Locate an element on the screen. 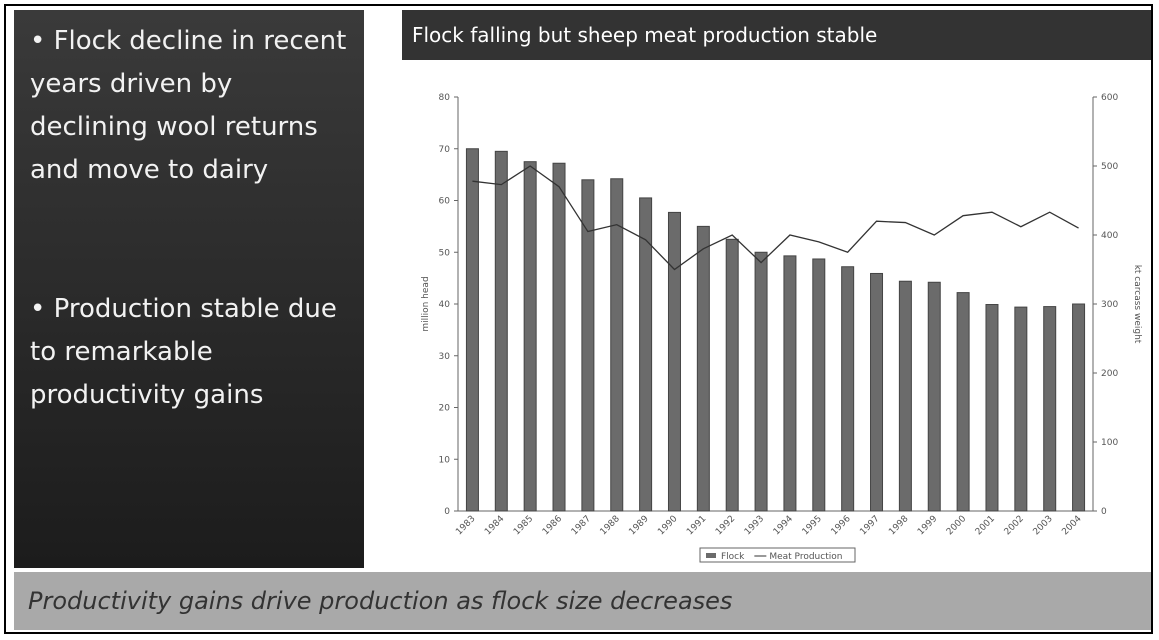  x-tick-label: 2000 is located at coordinates (956, 525).